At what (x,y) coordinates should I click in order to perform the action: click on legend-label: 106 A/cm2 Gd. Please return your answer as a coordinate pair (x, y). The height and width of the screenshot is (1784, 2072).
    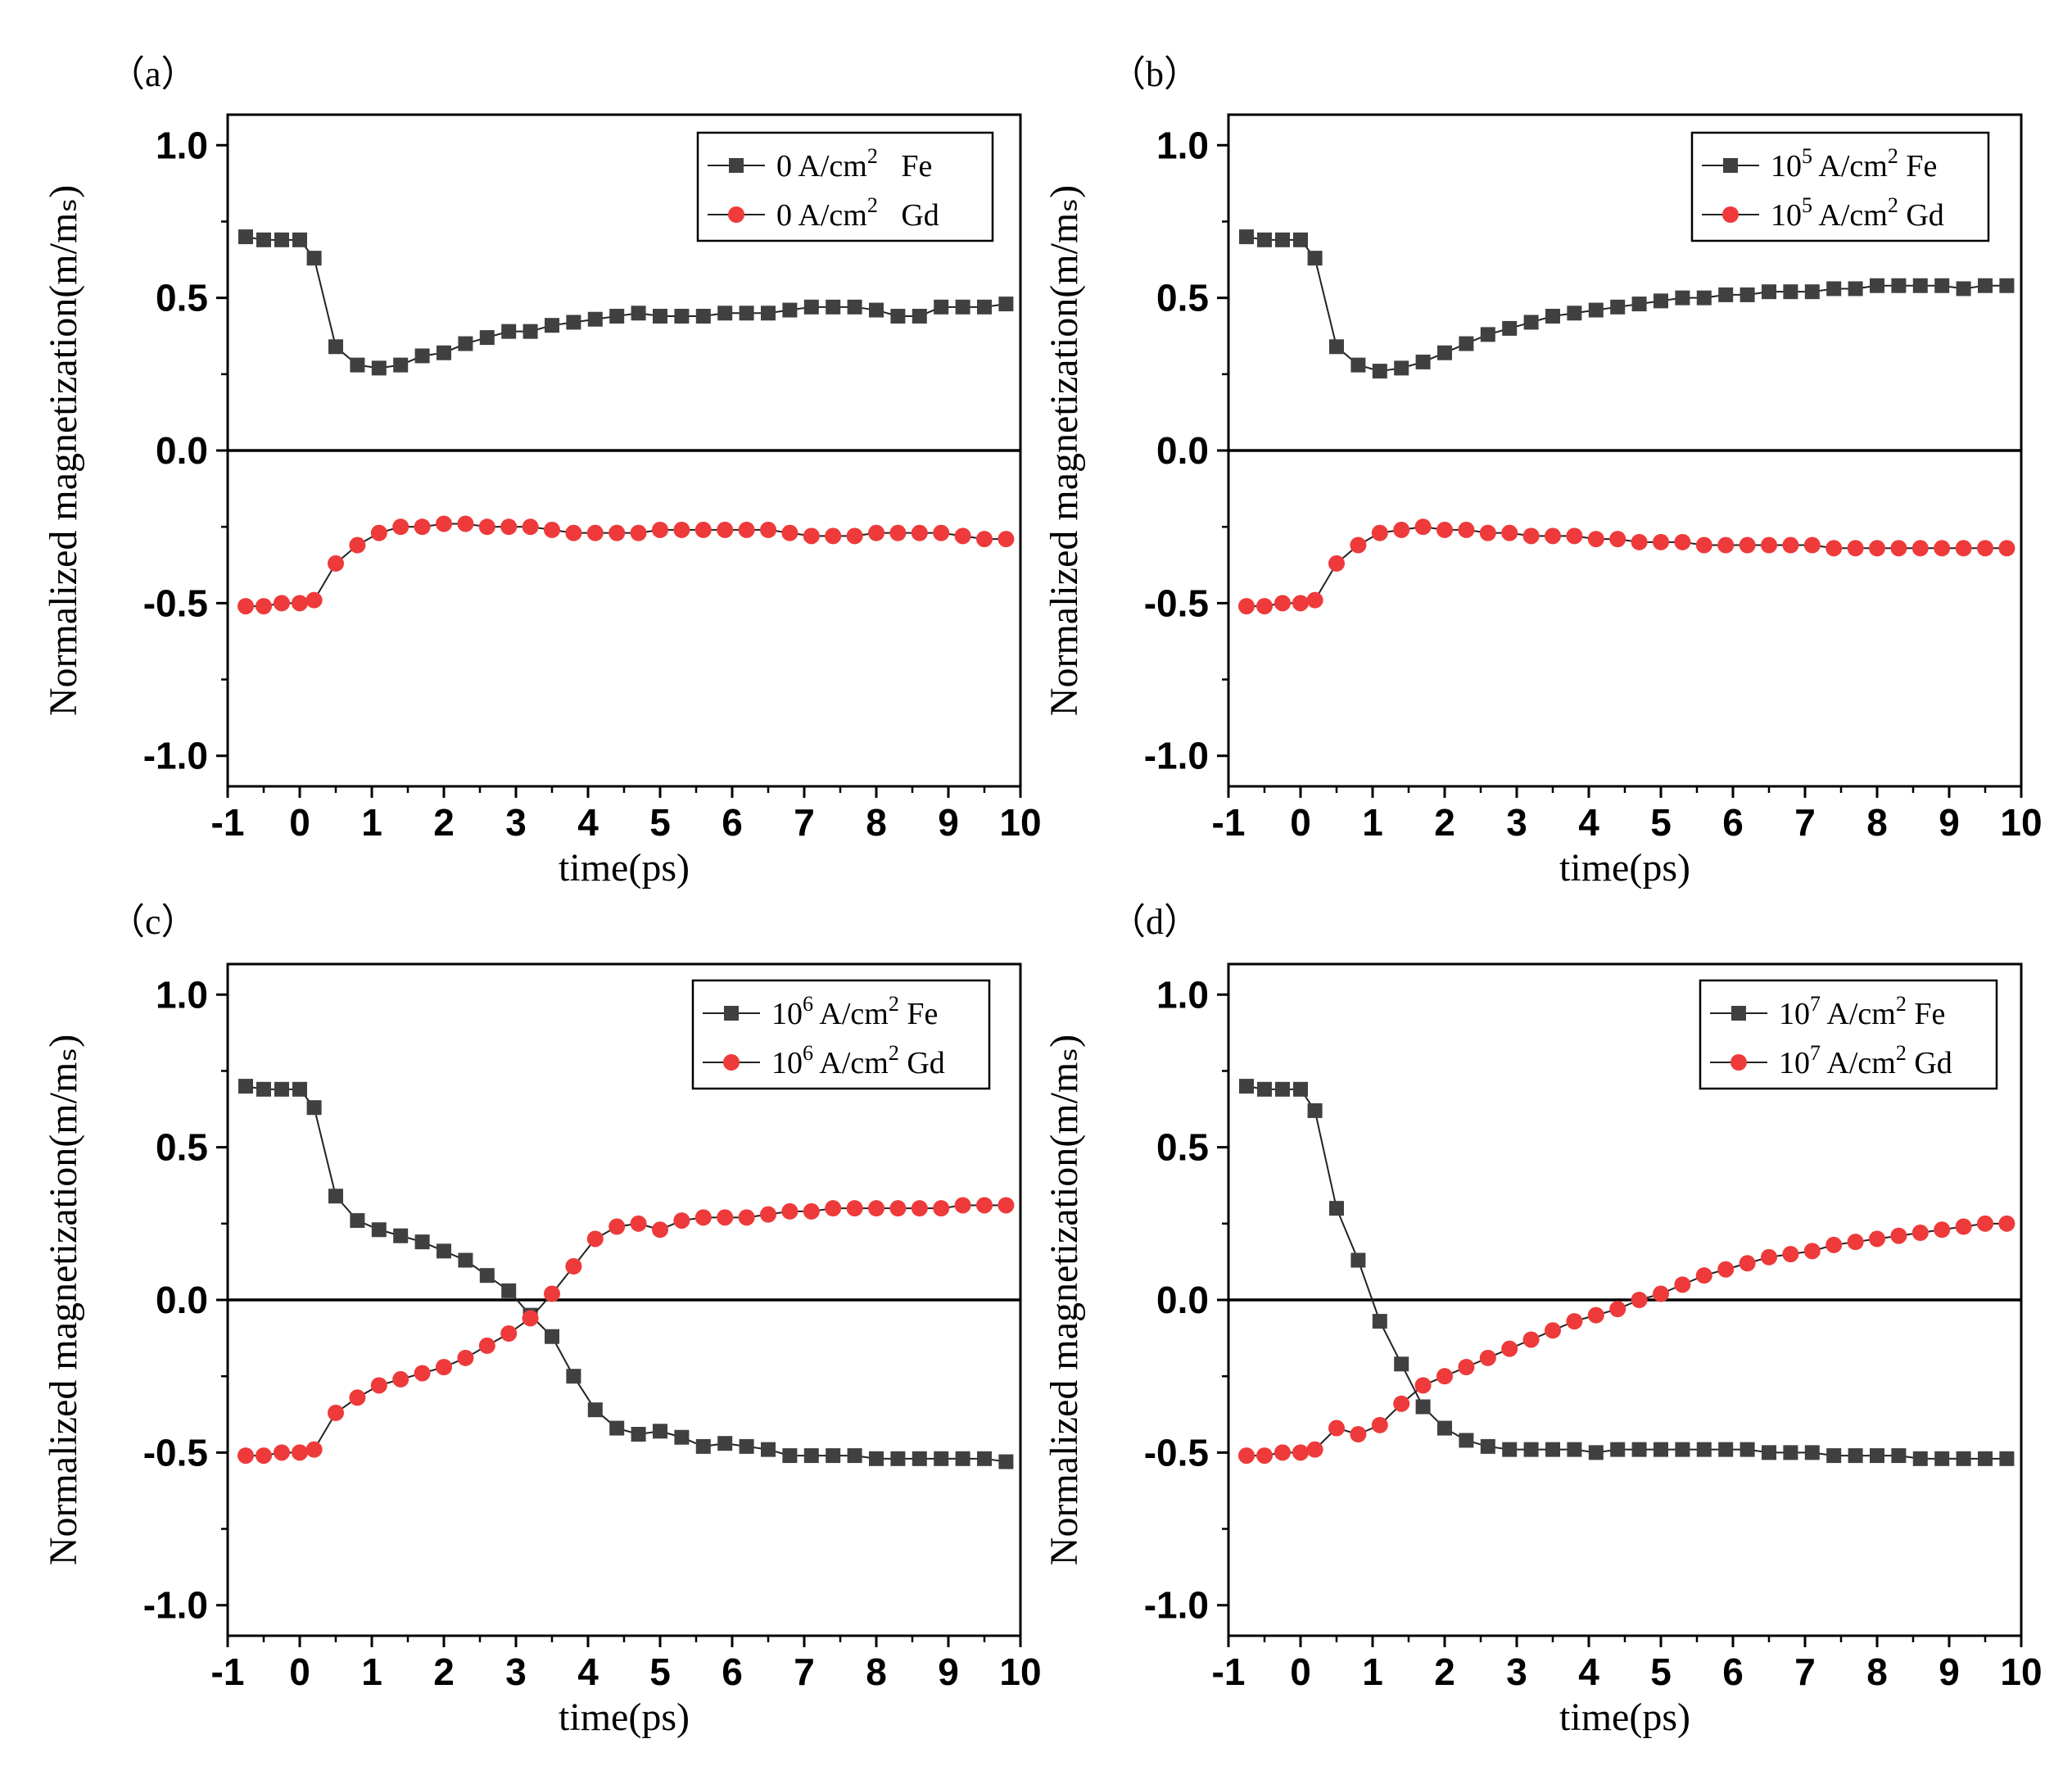
    Looking at the image, I should click on (858, 1060).